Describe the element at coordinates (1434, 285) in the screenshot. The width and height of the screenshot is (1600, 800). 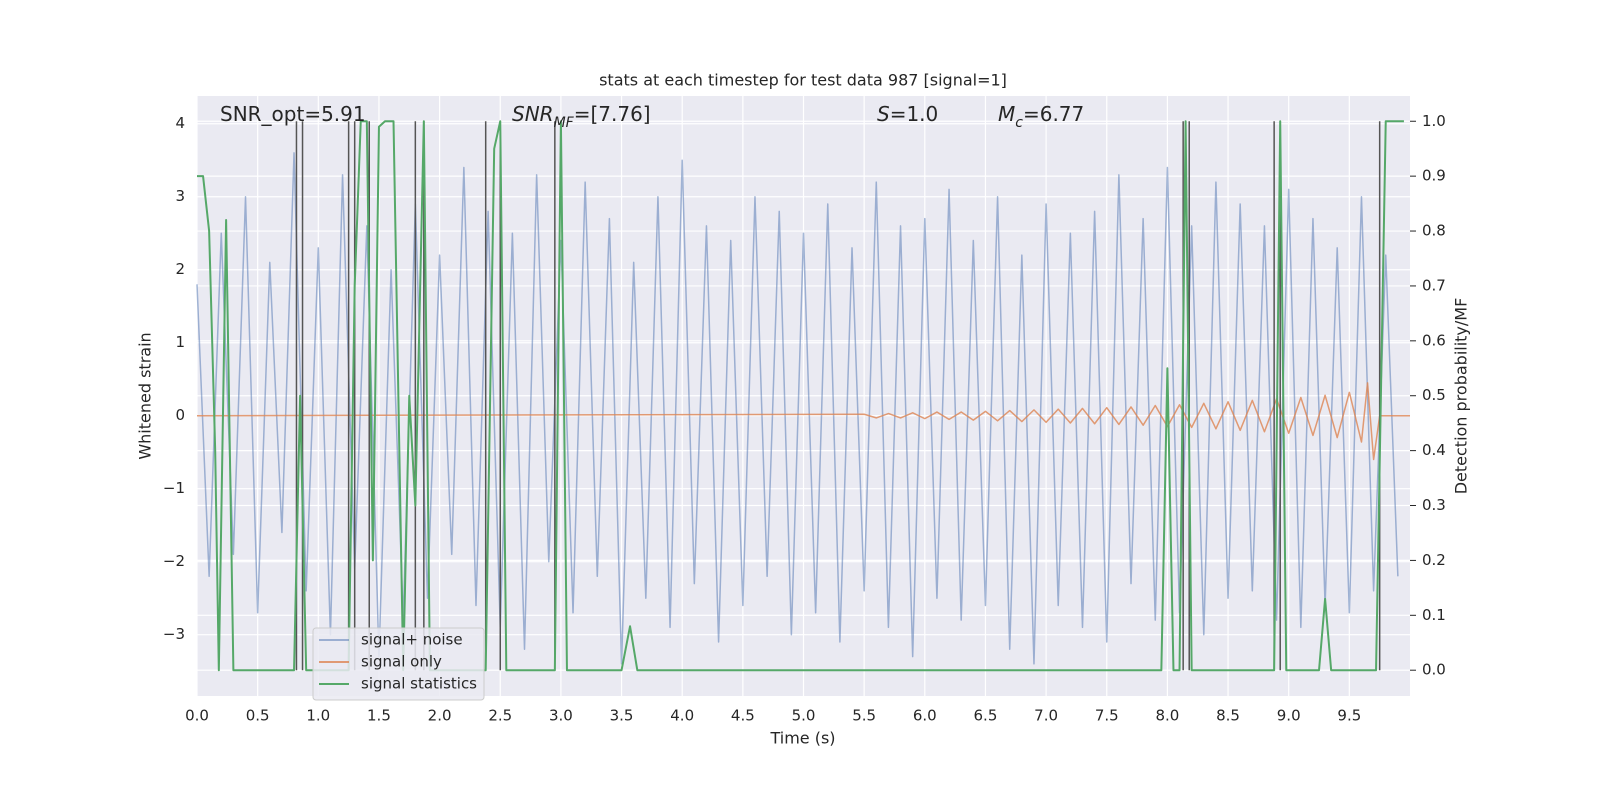
I see `y2-tick-label: 0.7` at that location.